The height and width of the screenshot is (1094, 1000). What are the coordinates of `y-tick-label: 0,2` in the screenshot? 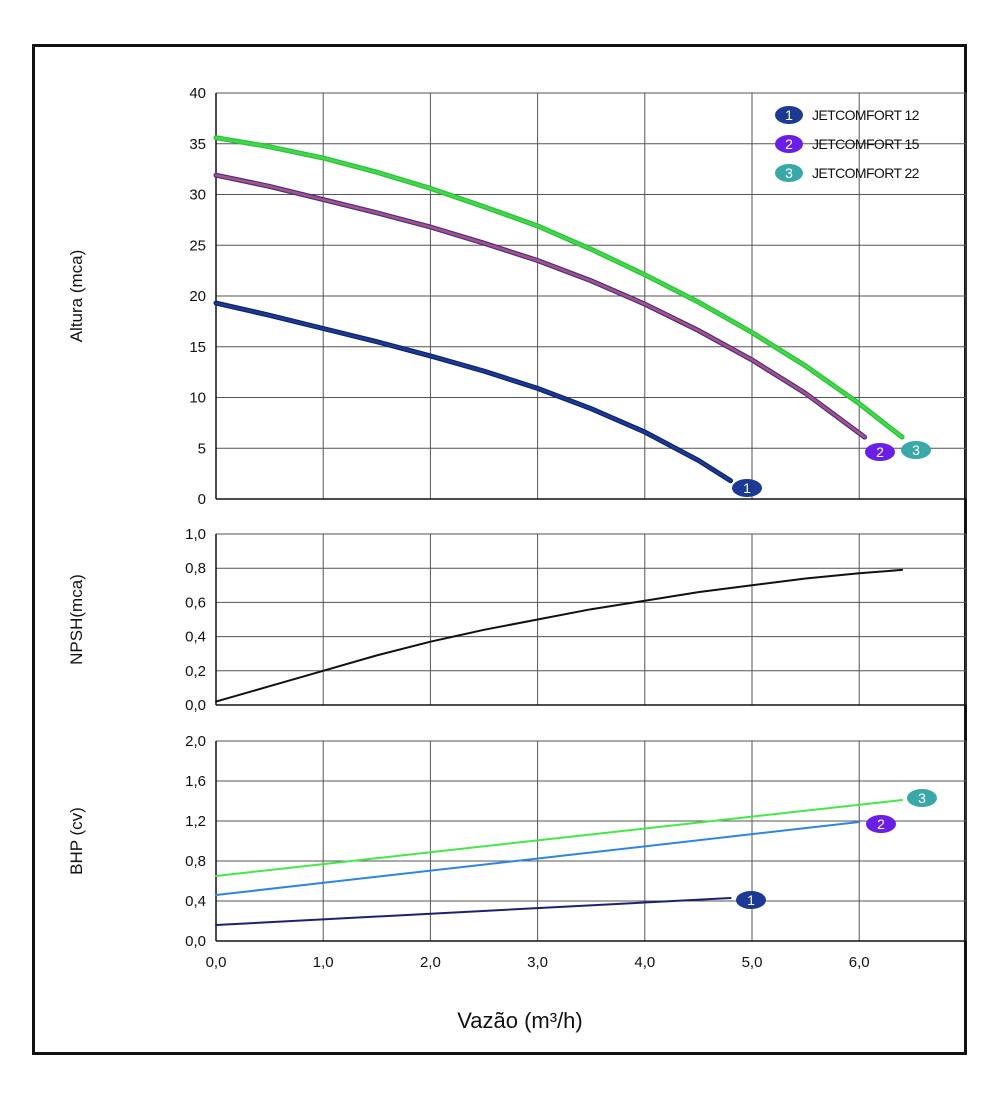 It's located at (195, 671).